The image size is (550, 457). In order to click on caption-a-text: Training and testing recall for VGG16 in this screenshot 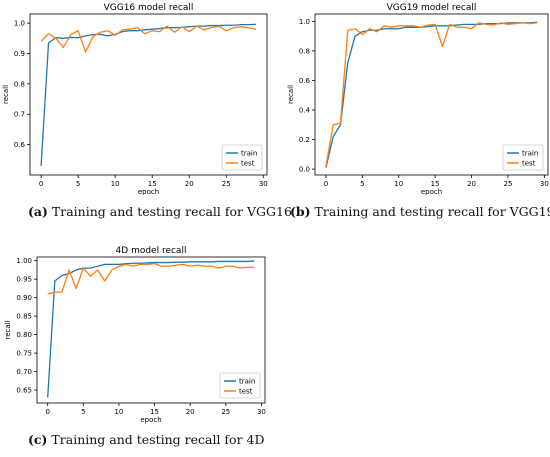, I will do `click(169, 211)`.